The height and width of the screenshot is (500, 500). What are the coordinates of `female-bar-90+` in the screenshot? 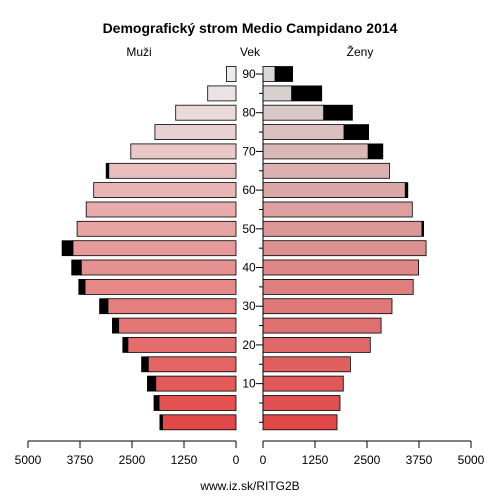 It's located at (269, 74).